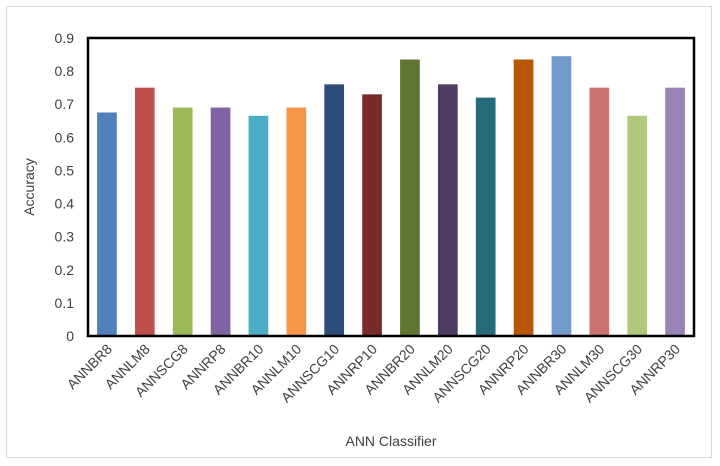  What do you see at coordinates (599, 212) in the screenshot?
I see `bar-annlm30` at bounding box center [599, 212].